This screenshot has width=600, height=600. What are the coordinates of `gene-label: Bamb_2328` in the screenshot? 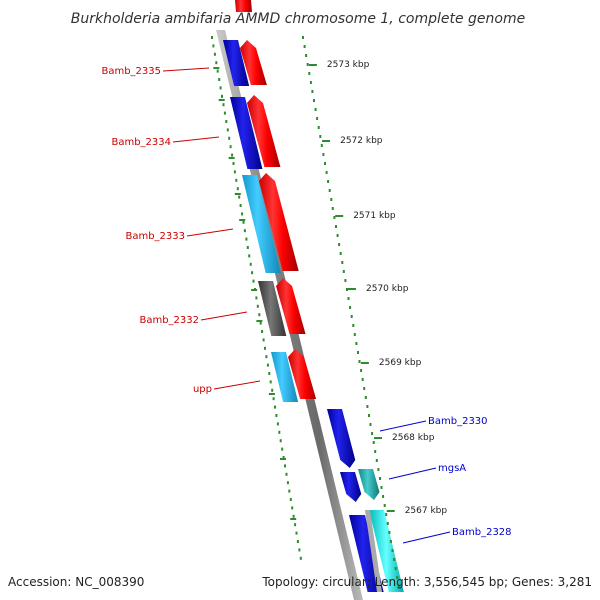 It's located at (482, 532).